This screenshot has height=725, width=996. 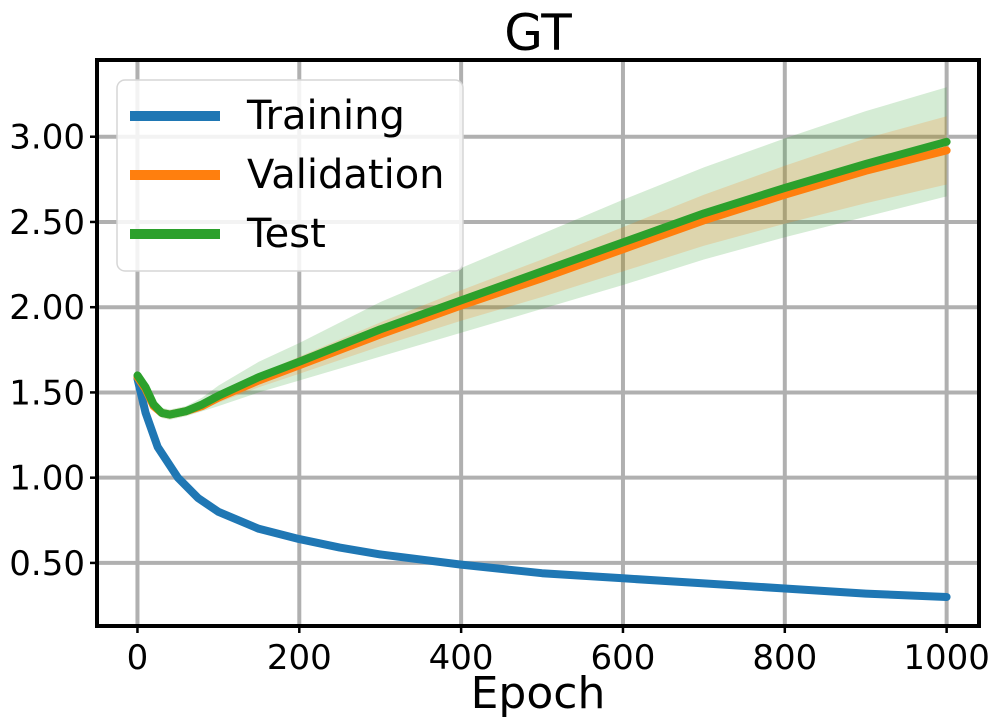 I want to click on legend-label-training: Training, so click(x=325, y=116).